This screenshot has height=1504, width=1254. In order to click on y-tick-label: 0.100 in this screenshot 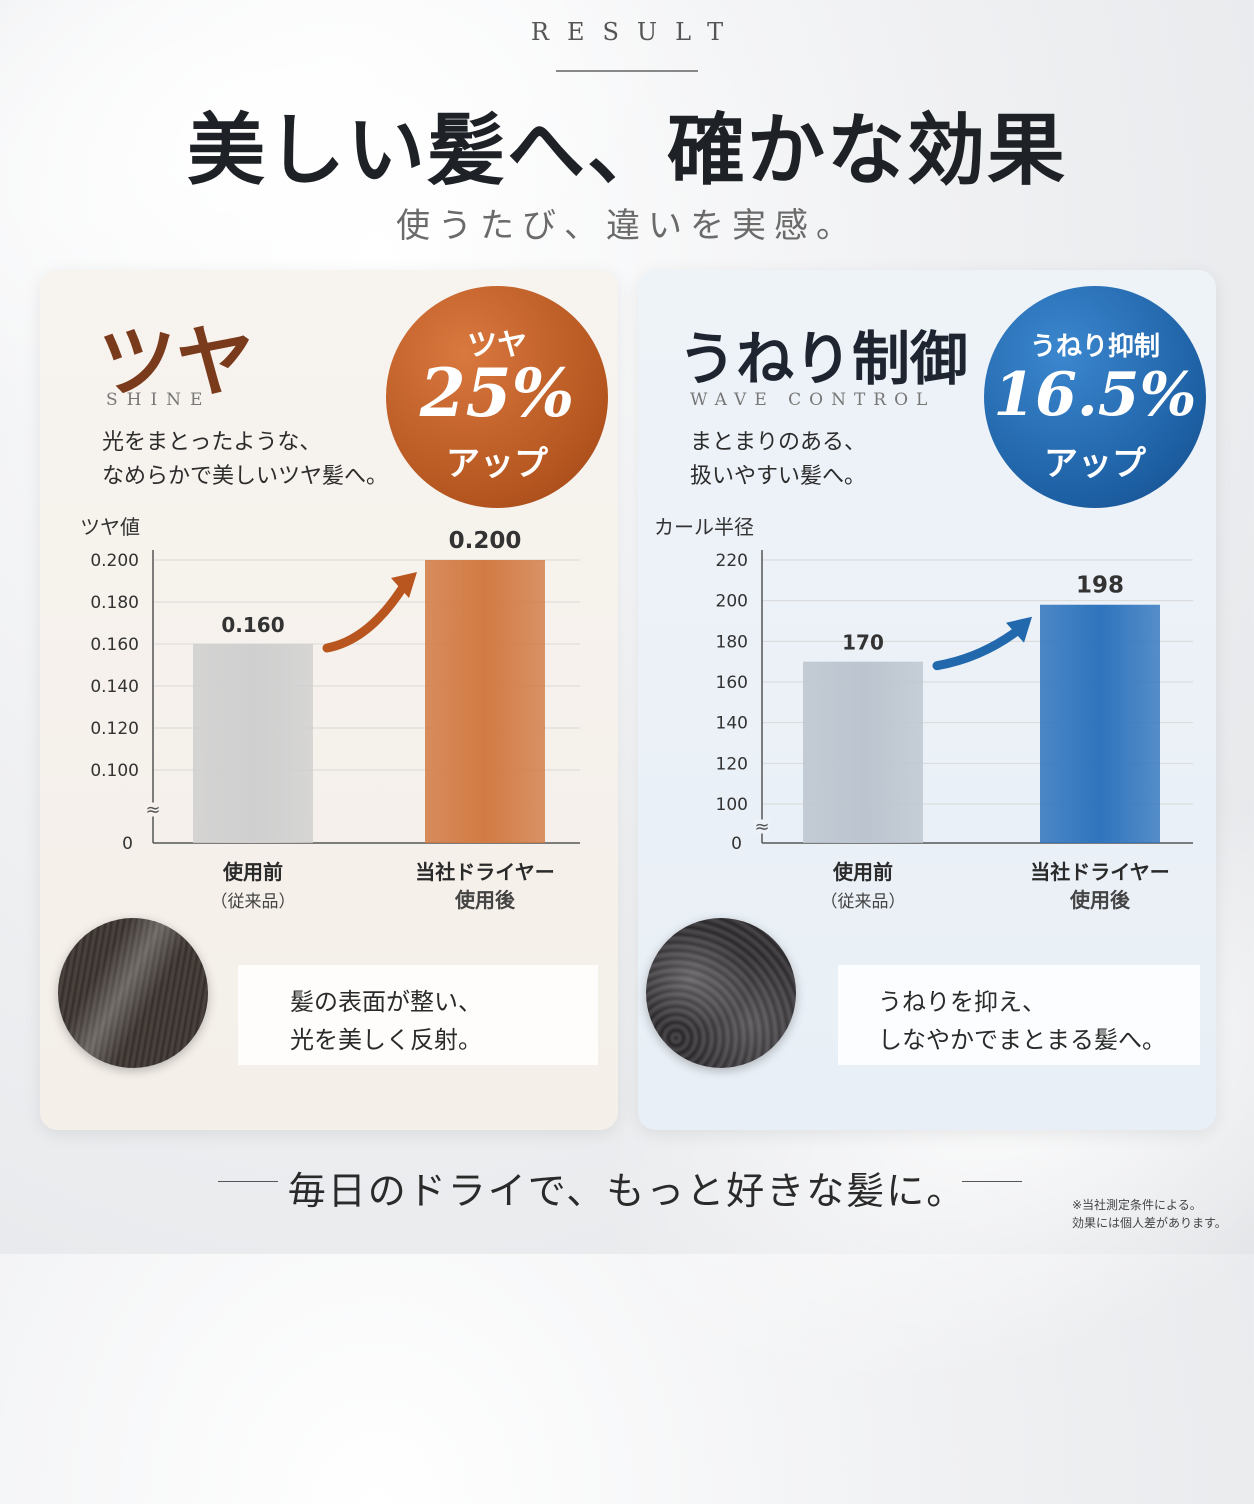, I will do `click(114, 771)`.